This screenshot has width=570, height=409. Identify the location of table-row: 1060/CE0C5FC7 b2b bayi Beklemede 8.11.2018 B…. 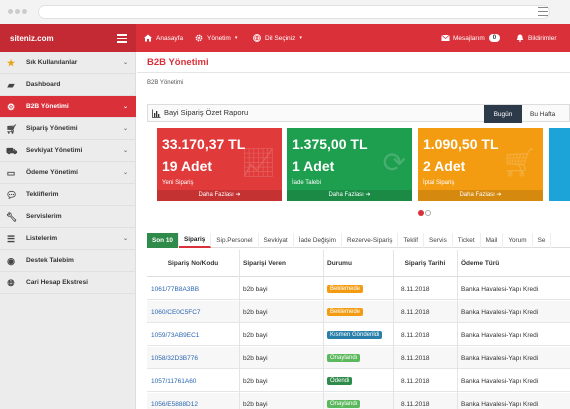
(358, 312).